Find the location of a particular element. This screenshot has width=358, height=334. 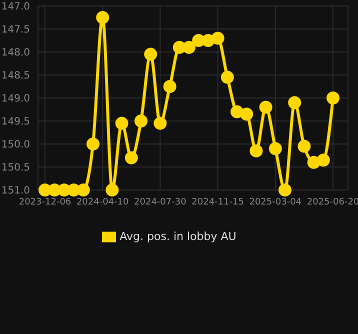

y-tick-label: 148.0 is located at coordinates (15, 53).